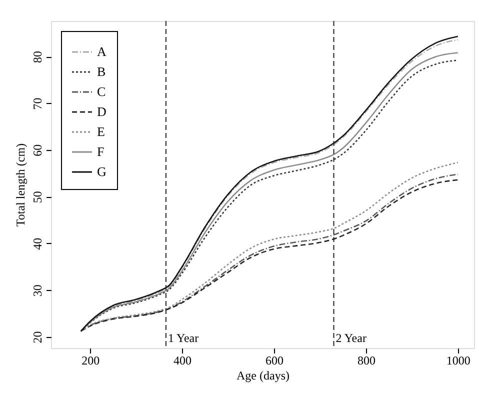  Describe the element at coordinates (37, 244) in the screenshot. I see `y-tick-label: 40` at that location.